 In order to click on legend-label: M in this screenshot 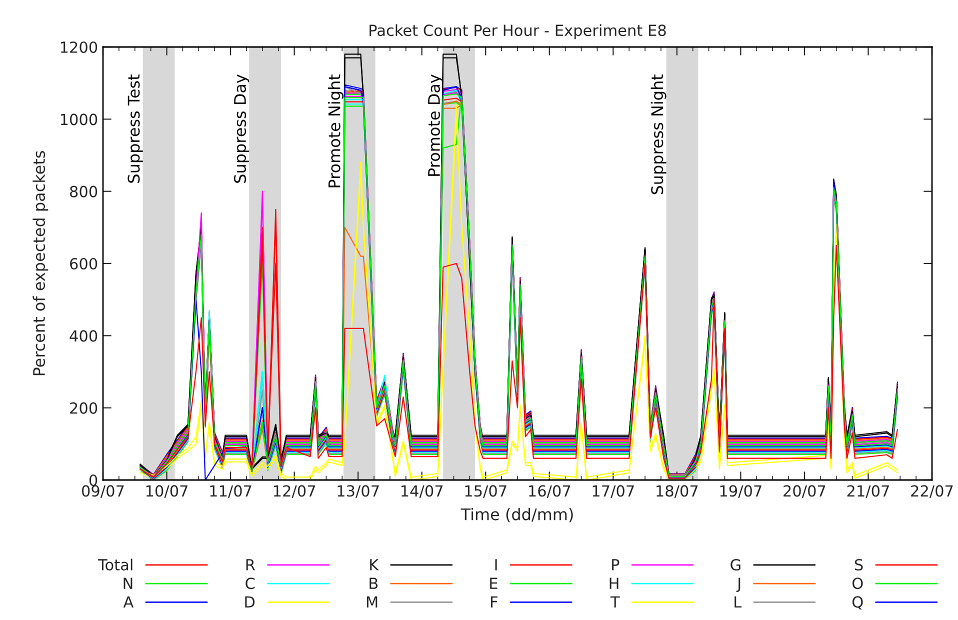, I will do `click(372, 602)`.